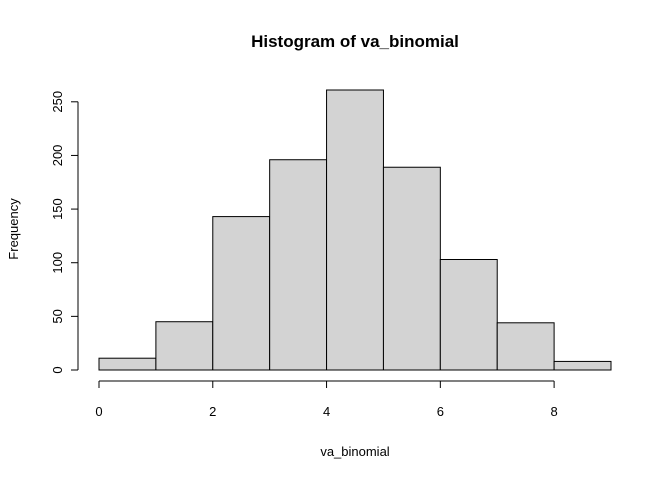 This screenshot has height=480, width=672. I want to click on x-tick-label: 6, so click(440, 411).